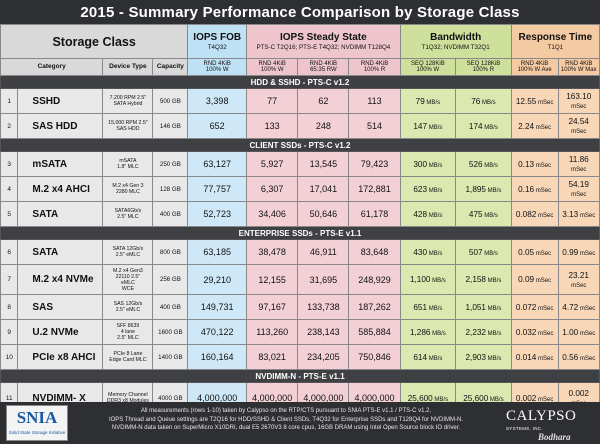  What do you see at coordinates (483, 164) in the screenshot?
I see `bandwidth-read-value: 526 MB/s` at bounding box center [483, 164].